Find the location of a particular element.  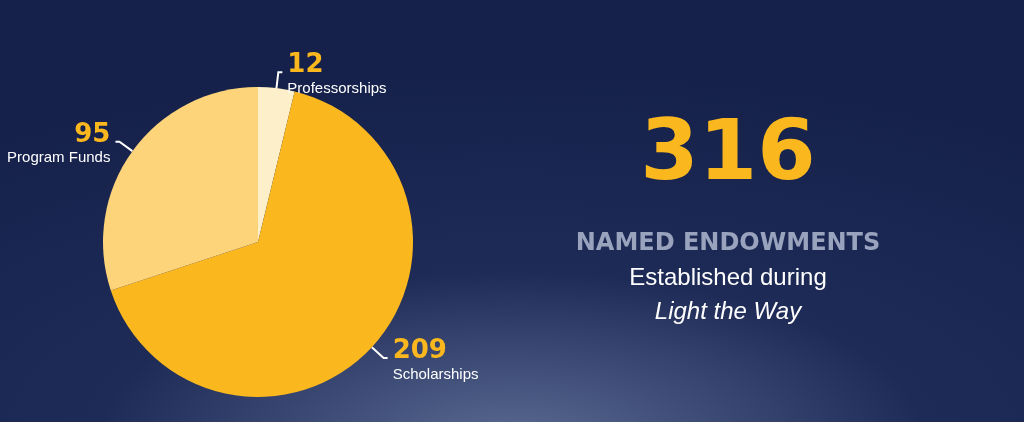

slice-label: Program Funds is located at coordinates (59, 157).